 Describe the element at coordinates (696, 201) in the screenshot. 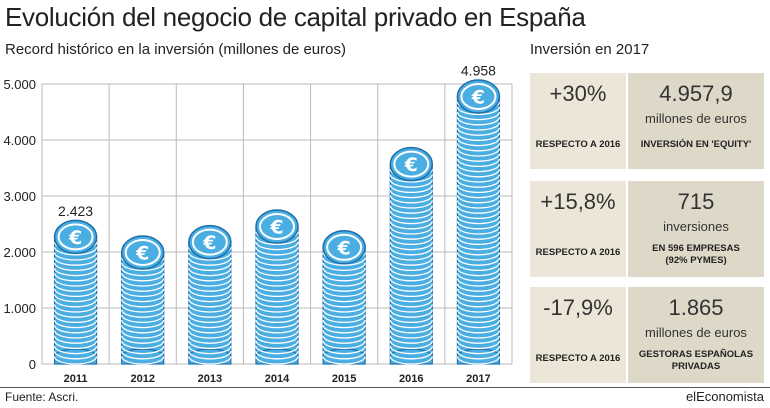

I see `stat-value: 715` at that location.